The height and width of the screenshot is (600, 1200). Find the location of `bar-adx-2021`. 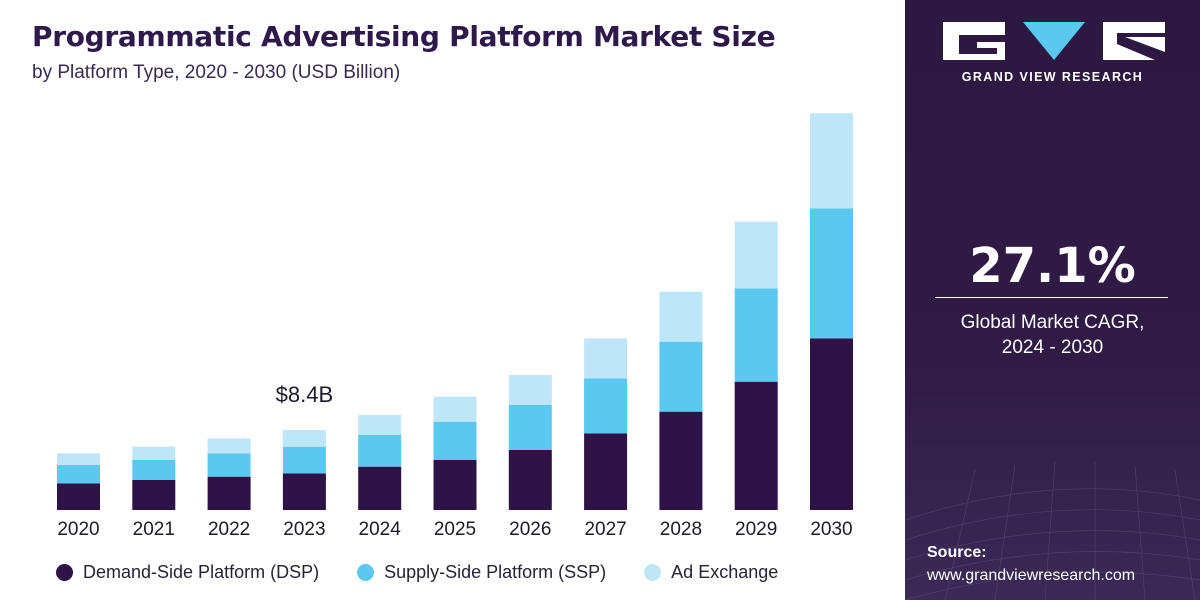

bar-adx-2021 is located at coordinates (154, 453).